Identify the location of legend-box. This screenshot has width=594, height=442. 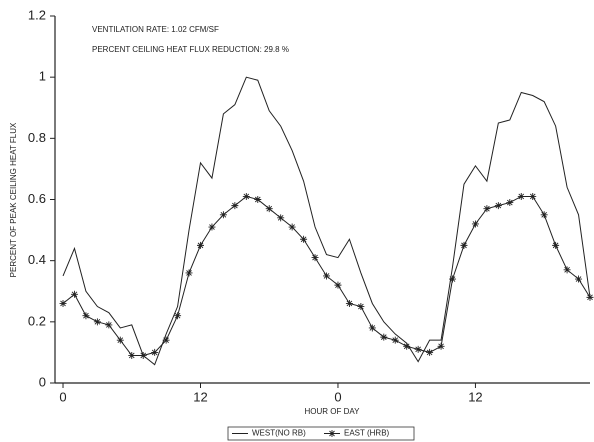
(321, 433).